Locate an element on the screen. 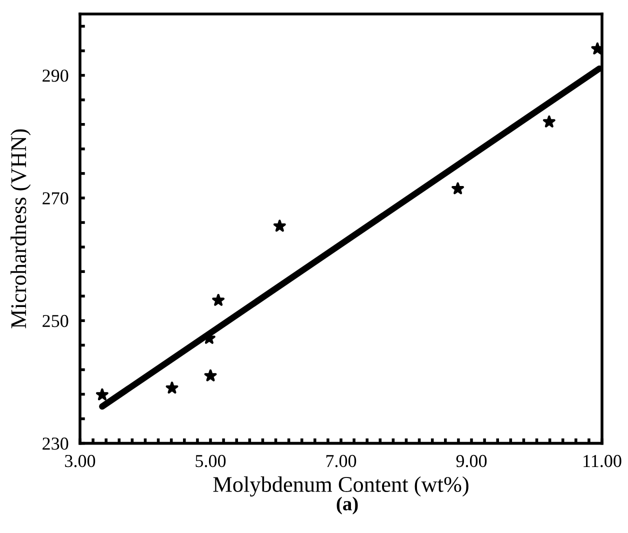  y-tick-label: 250 is located at coordinates (55, 321).